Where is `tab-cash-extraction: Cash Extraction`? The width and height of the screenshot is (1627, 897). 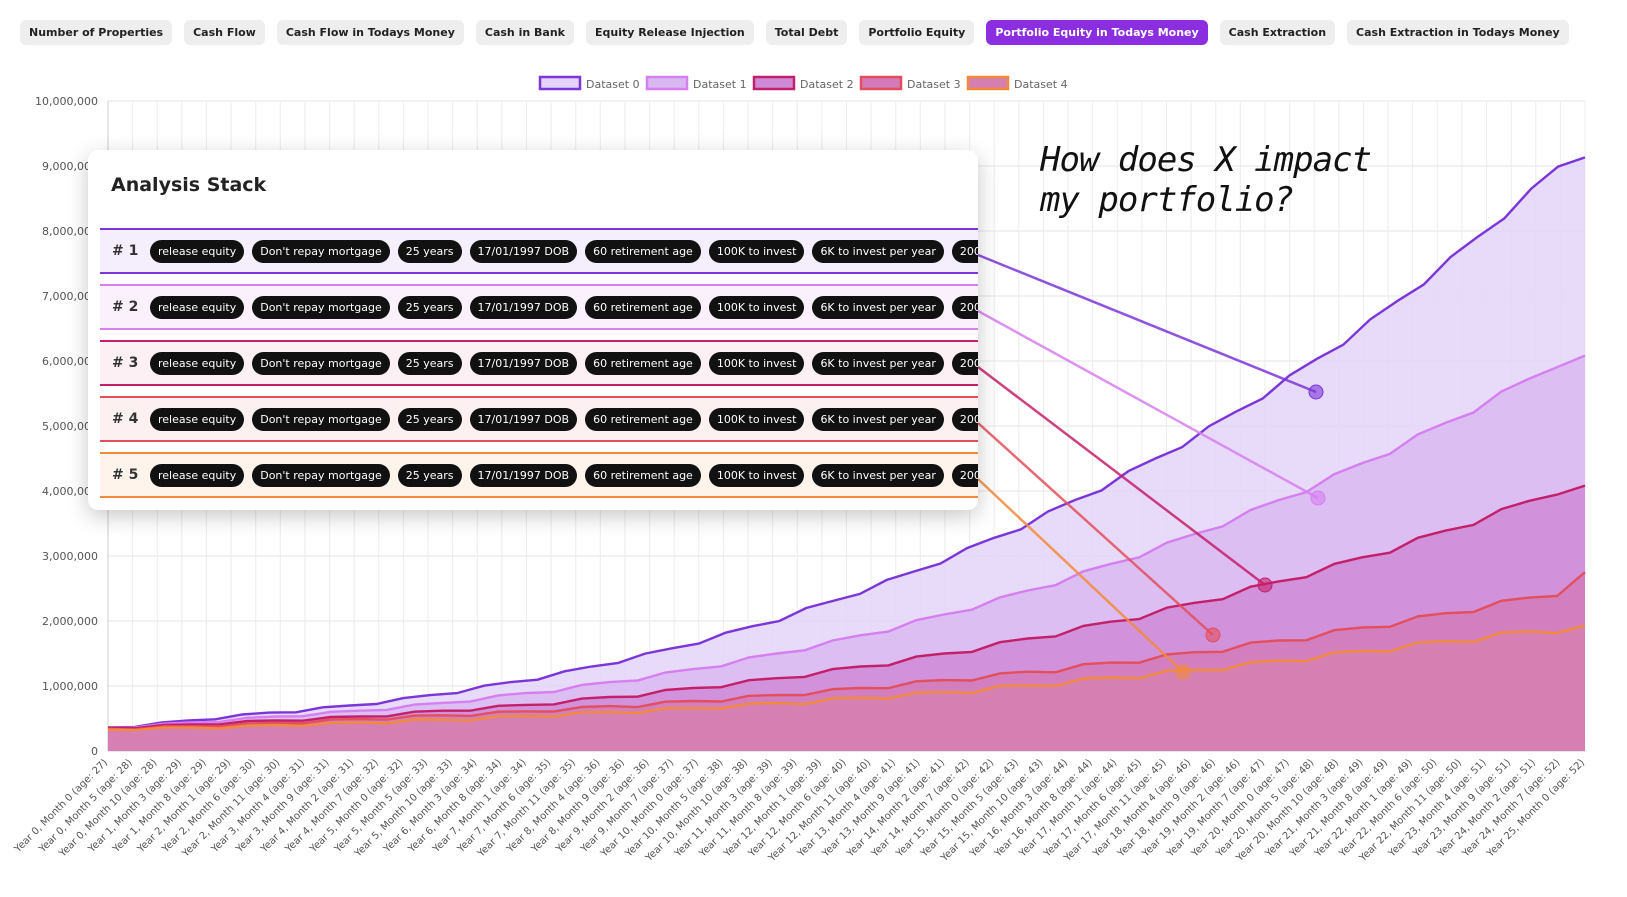 tab-cash-extraction: Cash Extraction is located at coordinates (1277, 32).